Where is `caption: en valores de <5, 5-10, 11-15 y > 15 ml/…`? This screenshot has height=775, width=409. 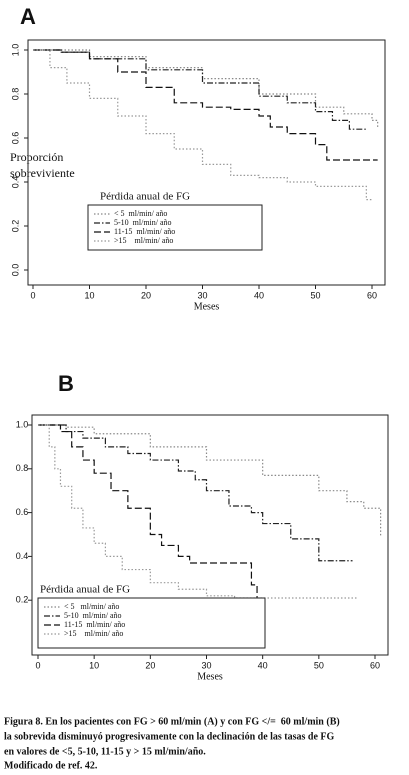
caption: en valores de <5, 5-10, 11-15 y > 15 ml/… is located at coordinates (105, 751).